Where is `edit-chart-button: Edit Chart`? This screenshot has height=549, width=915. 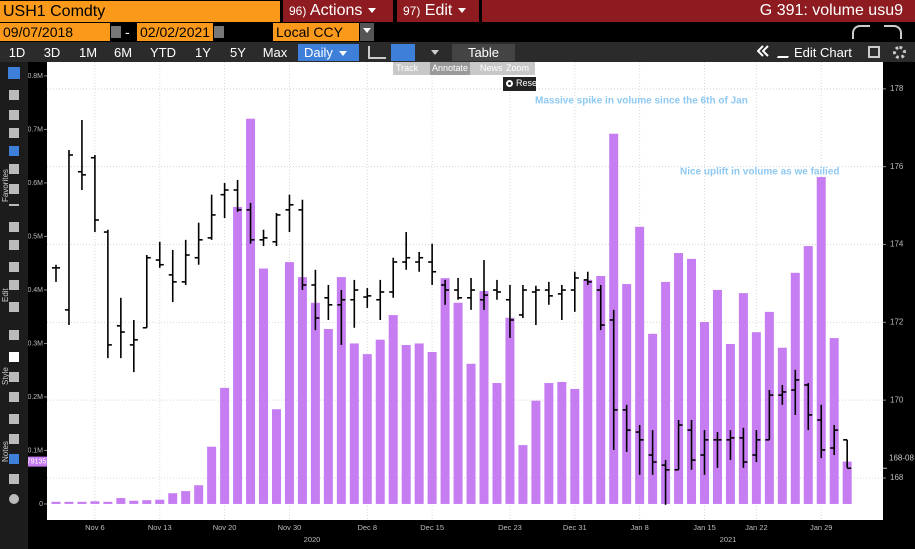 edit-chart-button: Edit Chart is located at coordinates (818, 52).